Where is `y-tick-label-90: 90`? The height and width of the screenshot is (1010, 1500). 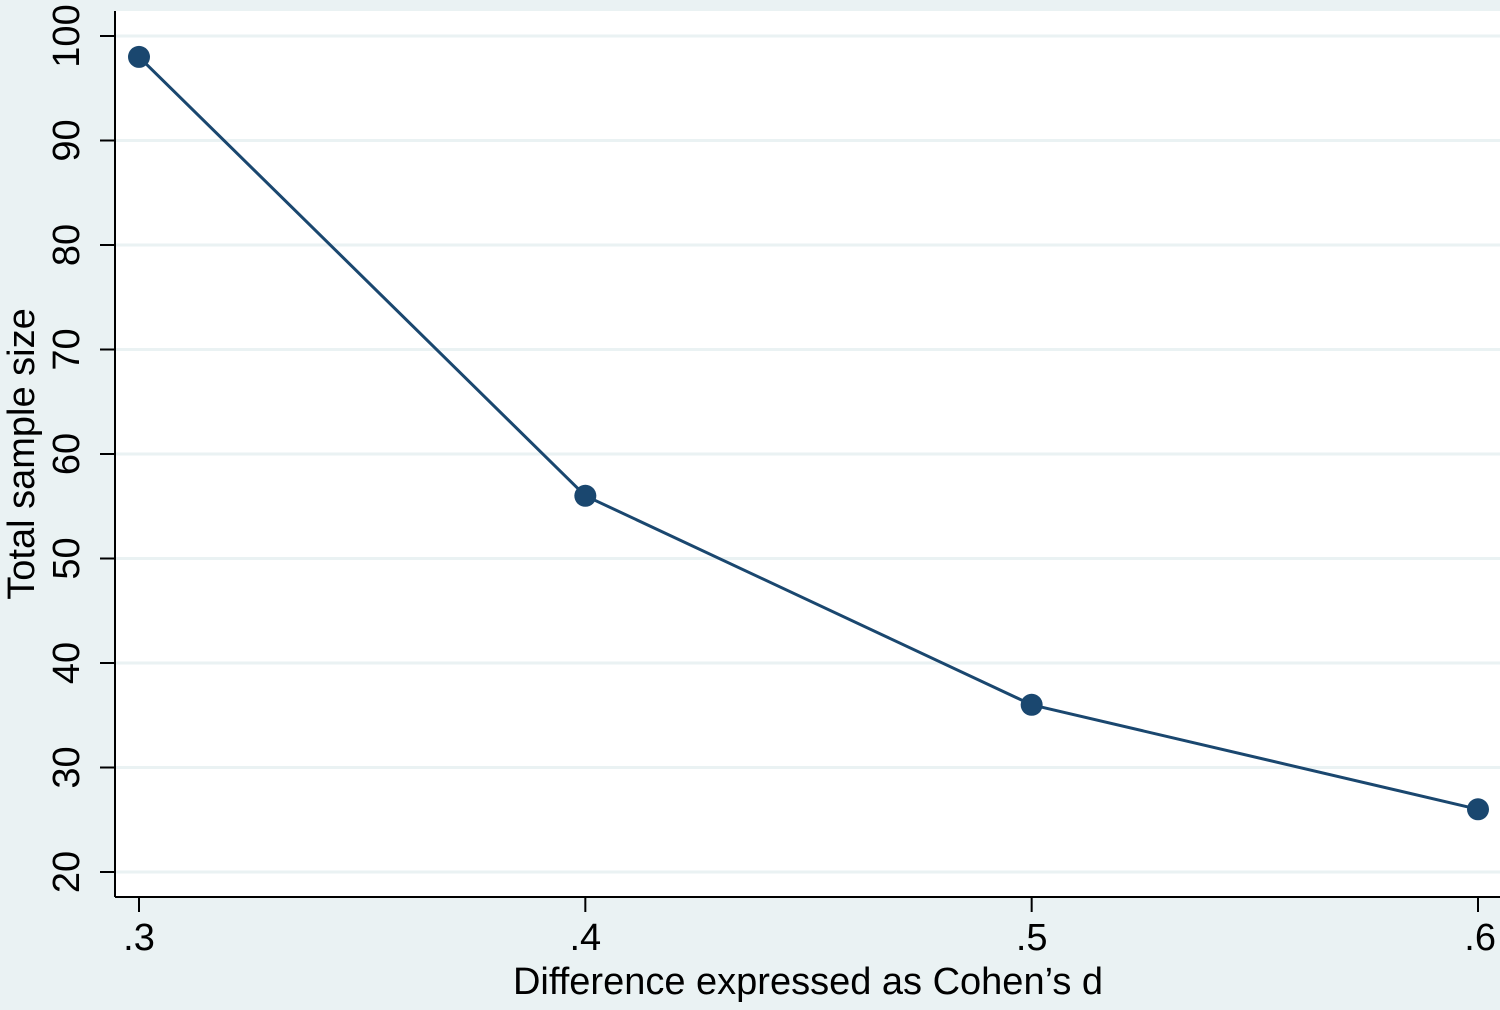
y-tick-label-90: 90 is located at coordinates (67, 140).